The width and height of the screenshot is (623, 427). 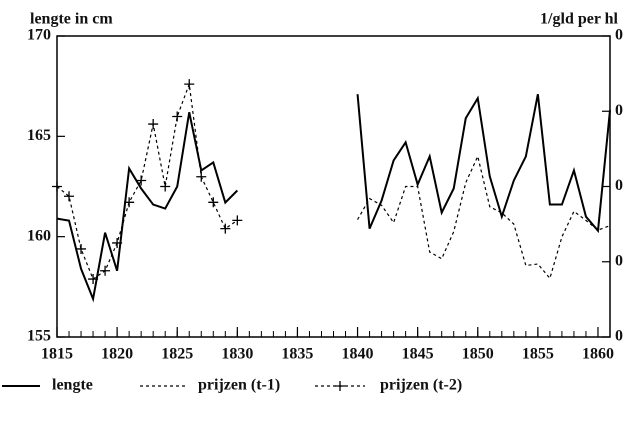 I want to click on y-tick-label: 165, so click(x=39, y=135).